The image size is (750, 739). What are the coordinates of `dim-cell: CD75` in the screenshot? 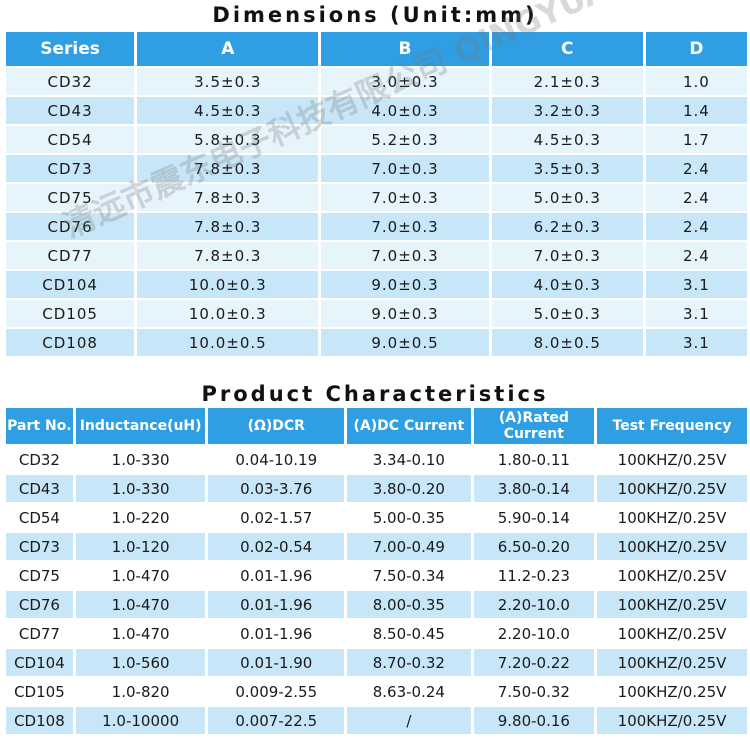 It's located at (70, 197).